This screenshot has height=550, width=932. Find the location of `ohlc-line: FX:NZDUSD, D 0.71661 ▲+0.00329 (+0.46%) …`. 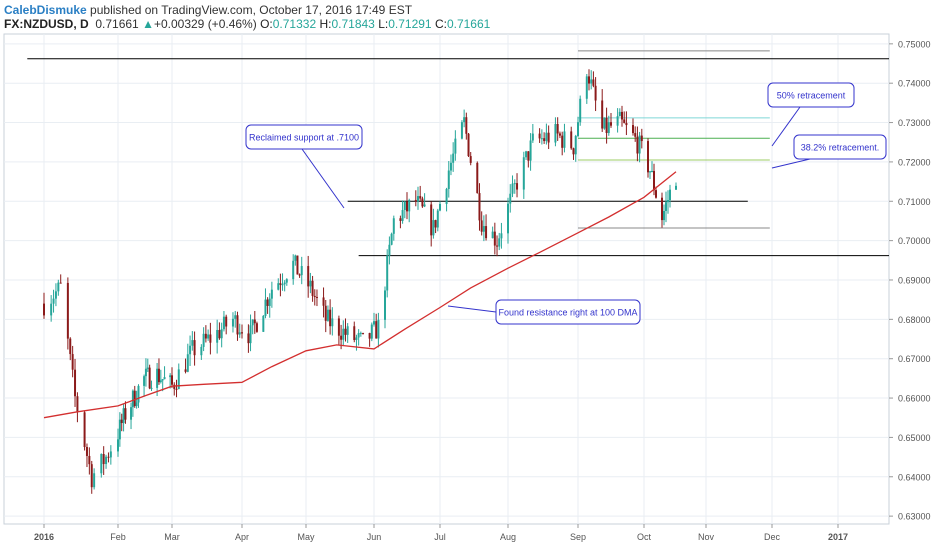

ohlc-line: FX:NZDUSD, D 0.71661 ▲+0.00329 (+0.46%) … is located at coordinates (247, 24).